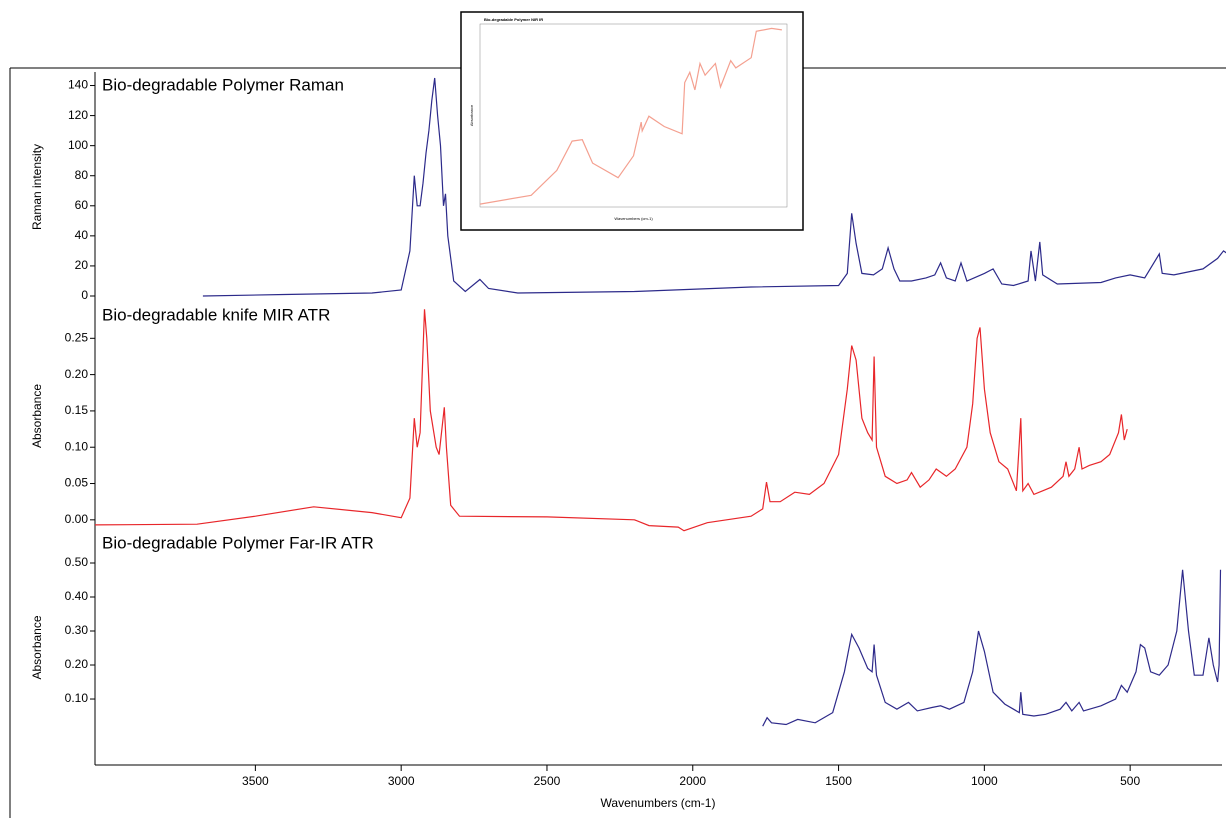 Image resolution: width=1226 pixels, height=818 pixels. Describe the element at coordinates (77, 596) in the screenshot. I see `y-tick-label: 0.40` at that location.